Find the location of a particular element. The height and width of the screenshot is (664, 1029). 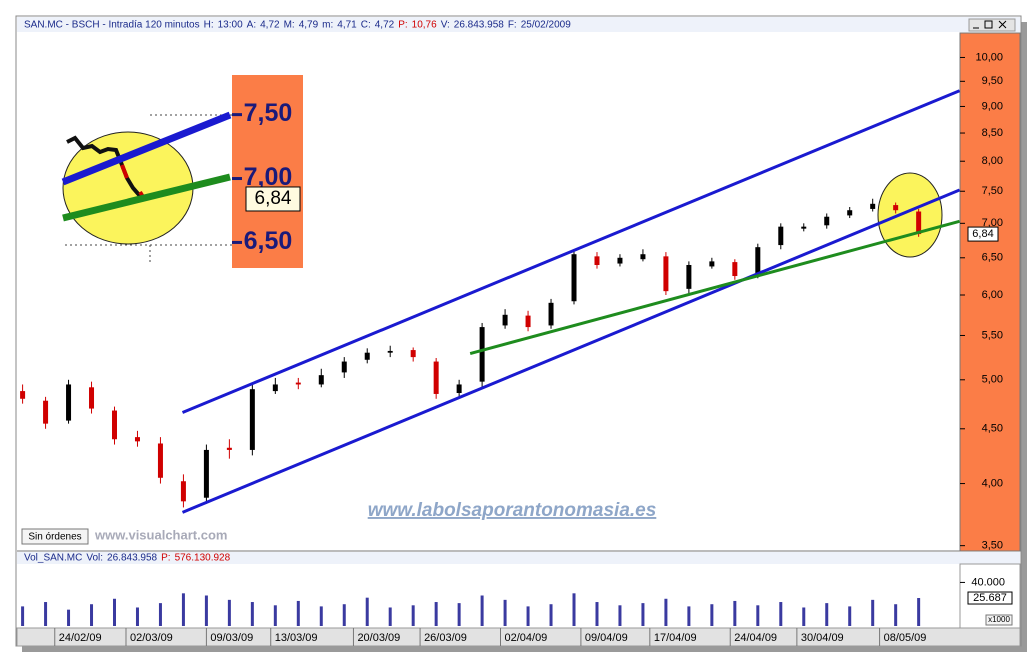

inset-support-line is located at coordinates (146, 197).